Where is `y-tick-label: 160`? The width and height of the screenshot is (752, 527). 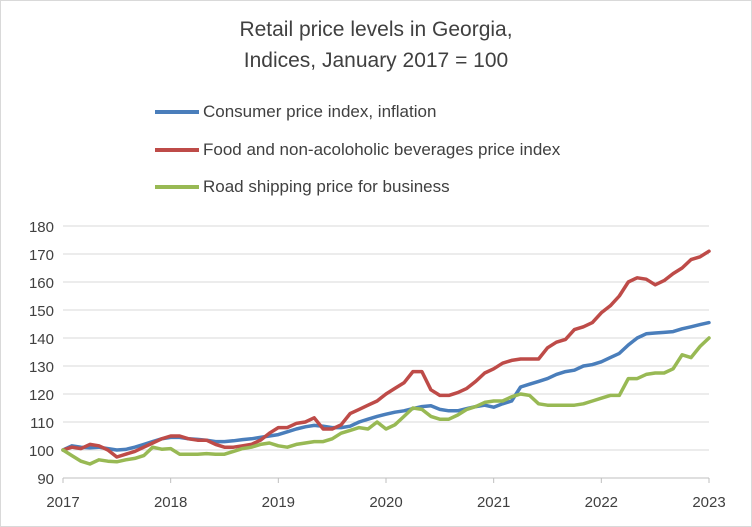
y-tick-label: 160 is located at coordinates (41, 283).